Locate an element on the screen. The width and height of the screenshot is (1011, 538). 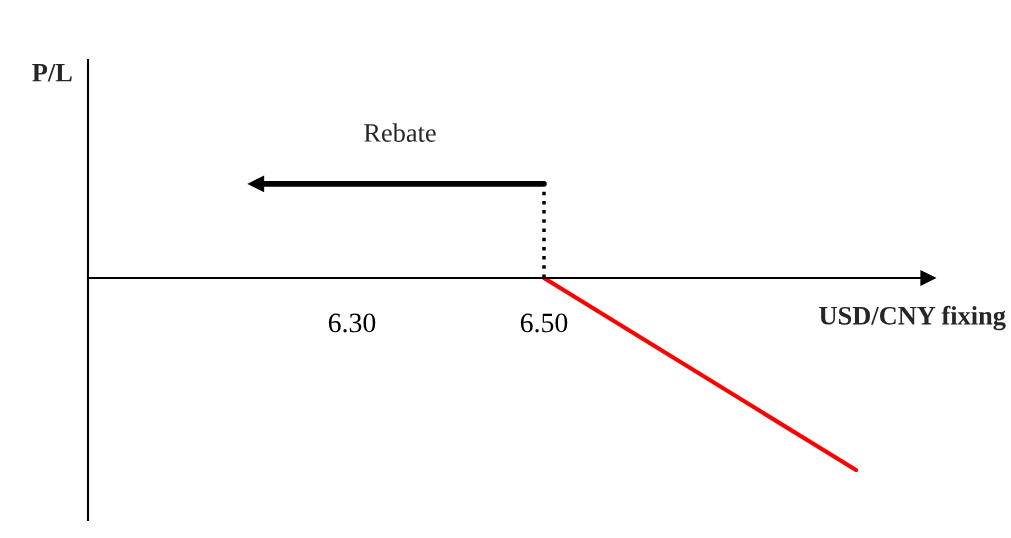
y-axis-title: P/L is located at coordinates (52, 72).